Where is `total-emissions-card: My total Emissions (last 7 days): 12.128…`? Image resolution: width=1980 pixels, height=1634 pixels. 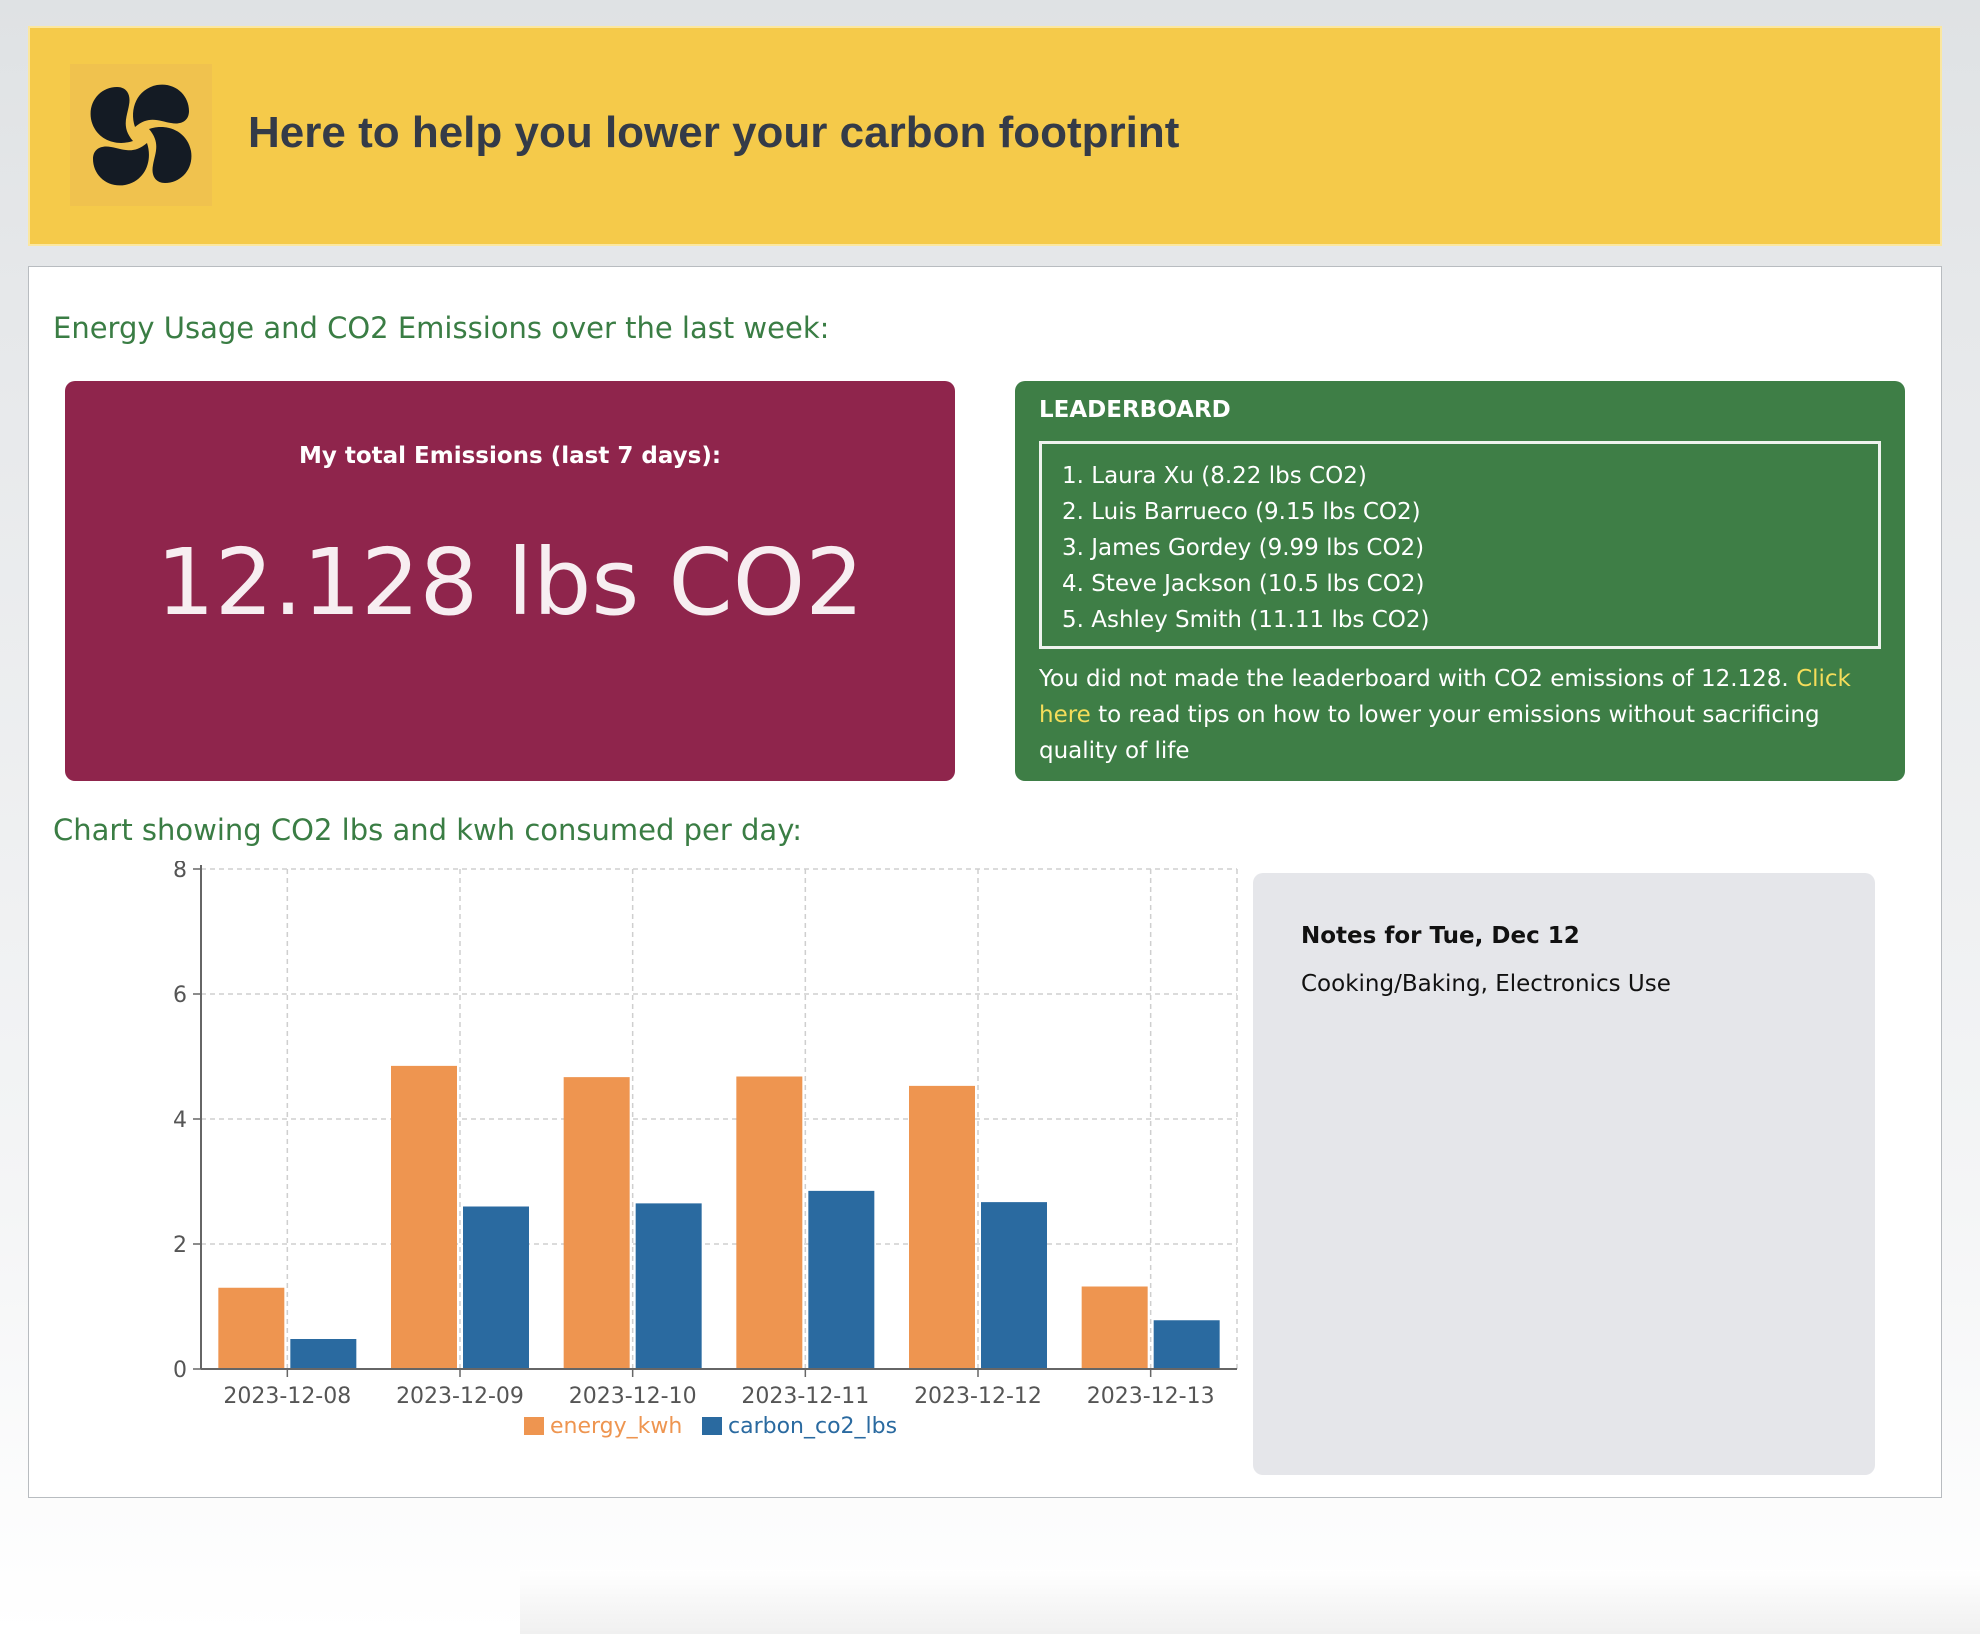 total-emissions-card: My total Emissions (last 7 days): 12.128… is located at coordinates (510, 581).